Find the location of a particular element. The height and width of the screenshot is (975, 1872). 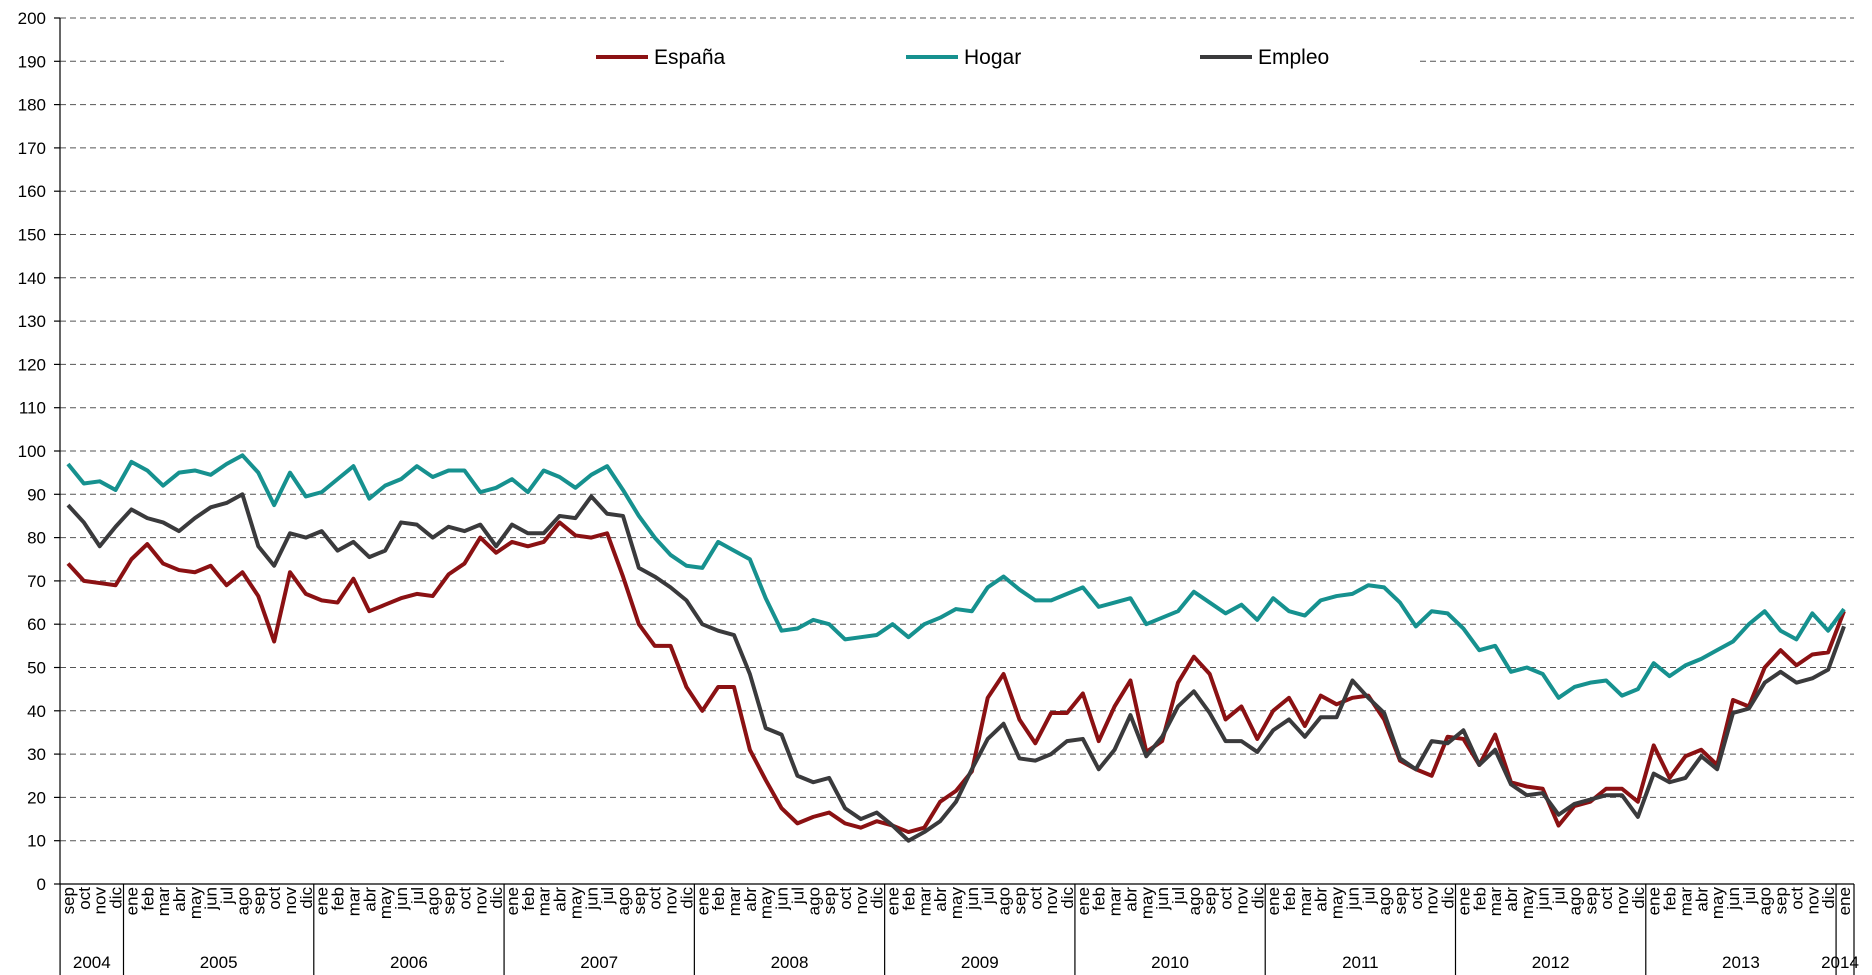

year-label: 2008 is located at coordinates (790, 962).